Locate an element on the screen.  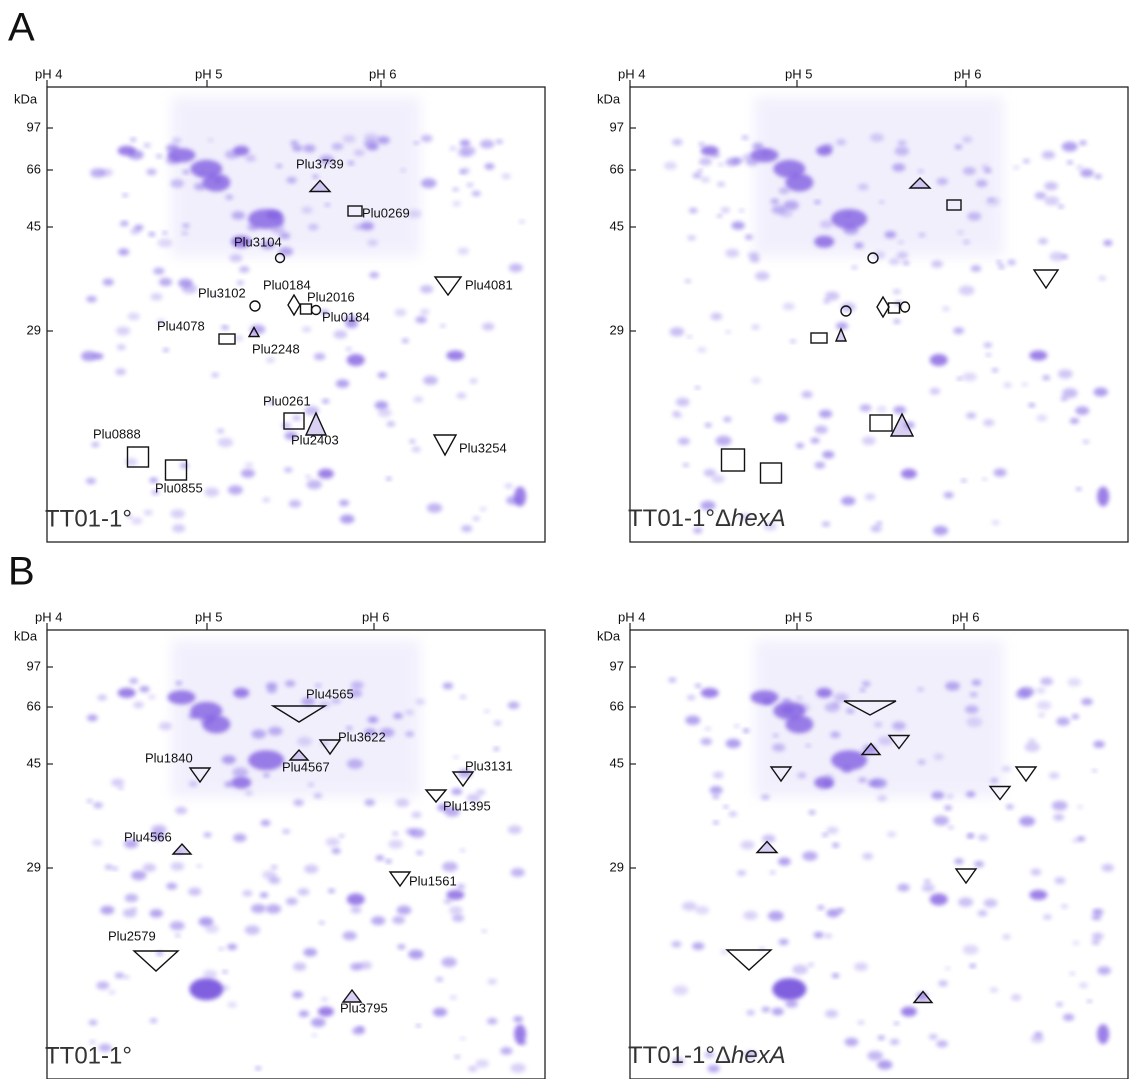
protein-label: Plu1840 is located at coordinates (169, 757).